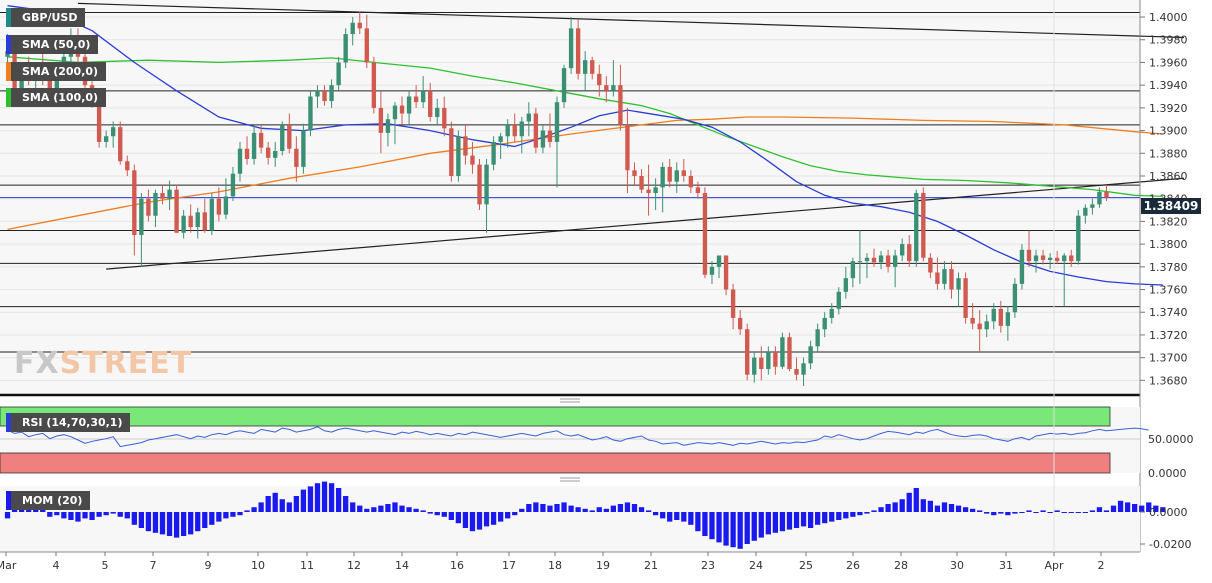 The image size is (1212, 583). I want to click on x-tick-label: 23, so click(708, 565).